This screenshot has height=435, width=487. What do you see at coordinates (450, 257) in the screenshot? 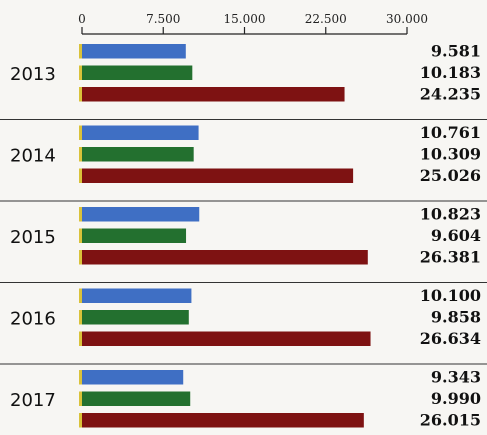
I see `value-label: 26.381` at bounding box center [450, 257].